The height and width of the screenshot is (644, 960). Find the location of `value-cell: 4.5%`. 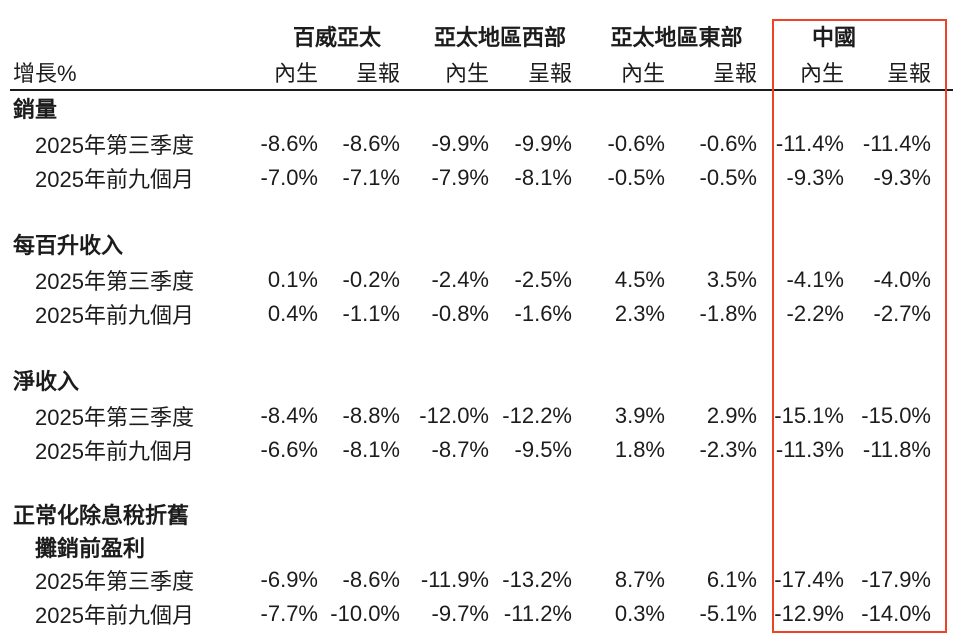

value-cell: 4.5% is located at coordinates (639, 279).